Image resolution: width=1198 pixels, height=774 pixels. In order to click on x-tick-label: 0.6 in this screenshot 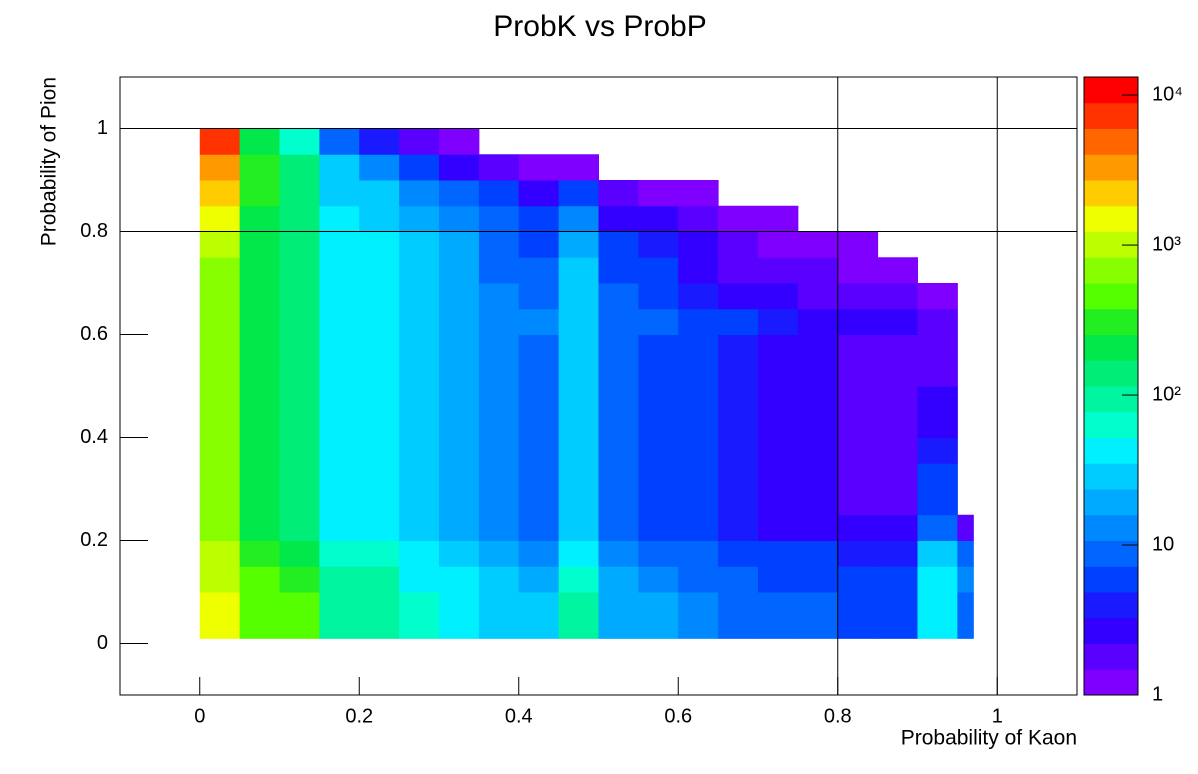, I will do `click(678, 716)`.